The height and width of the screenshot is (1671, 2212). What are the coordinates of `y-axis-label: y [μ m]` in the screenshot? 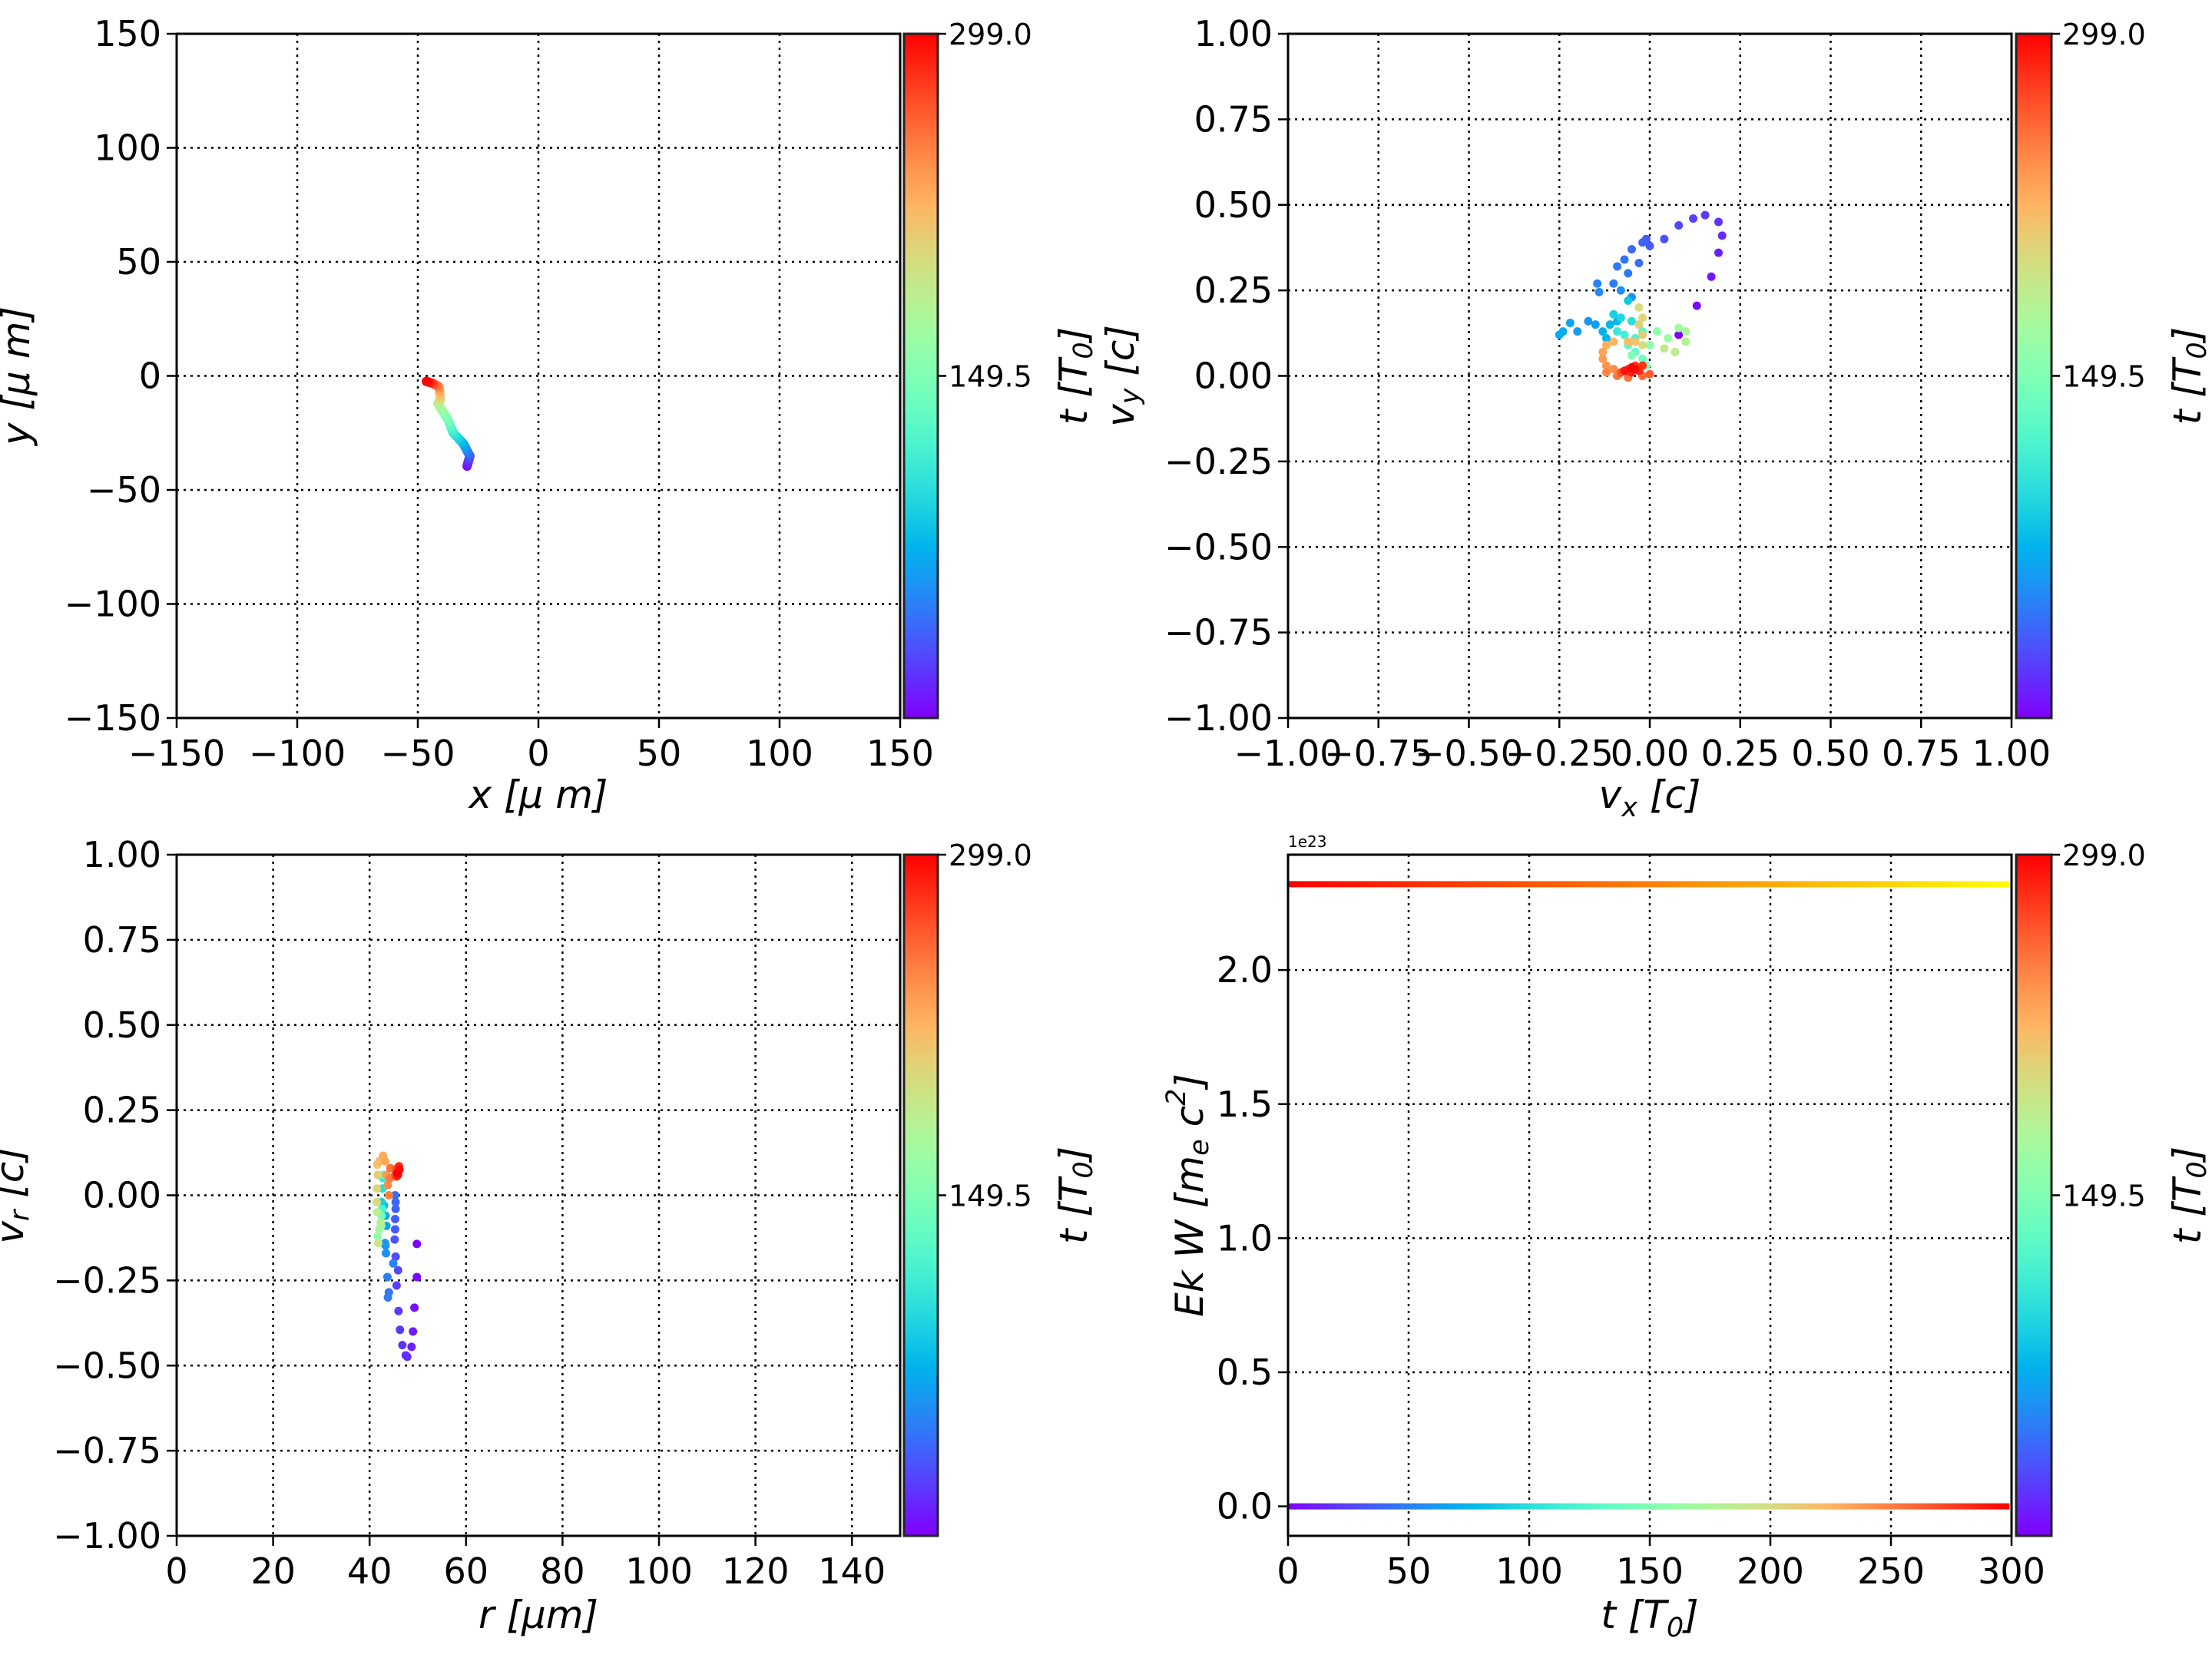 It's located at (19, 376).